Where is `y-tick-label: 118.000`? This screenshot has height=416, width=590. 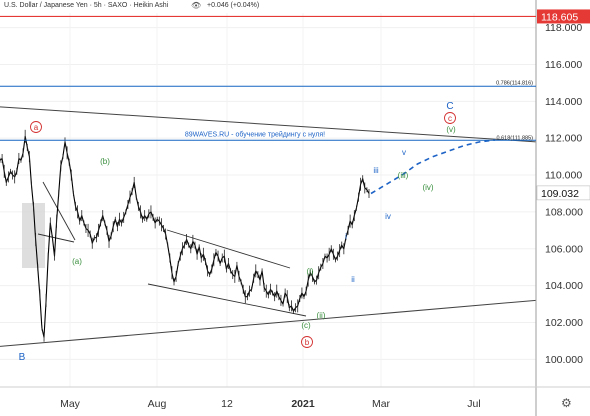
y-tick-label: 118.000 is located at coordinates (563, 28).